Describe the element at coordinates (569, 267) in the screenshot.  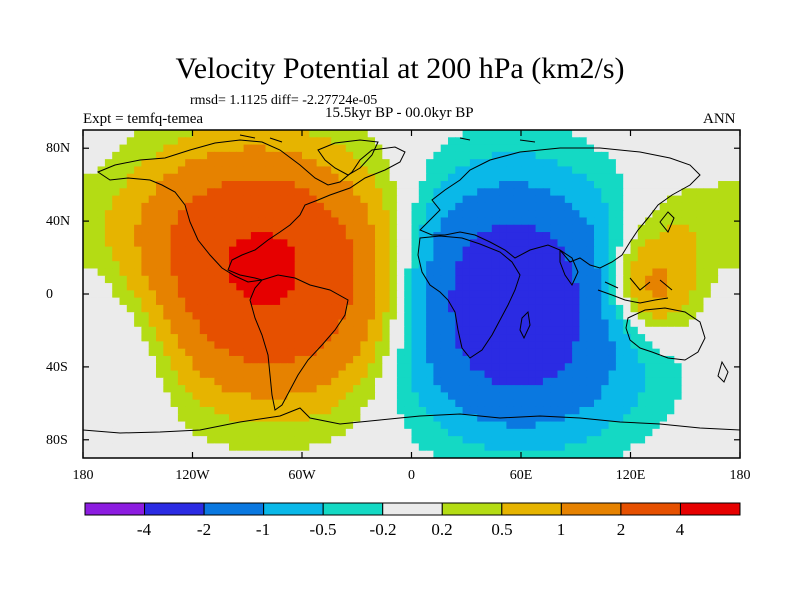
I see `coastline-india` at that location.